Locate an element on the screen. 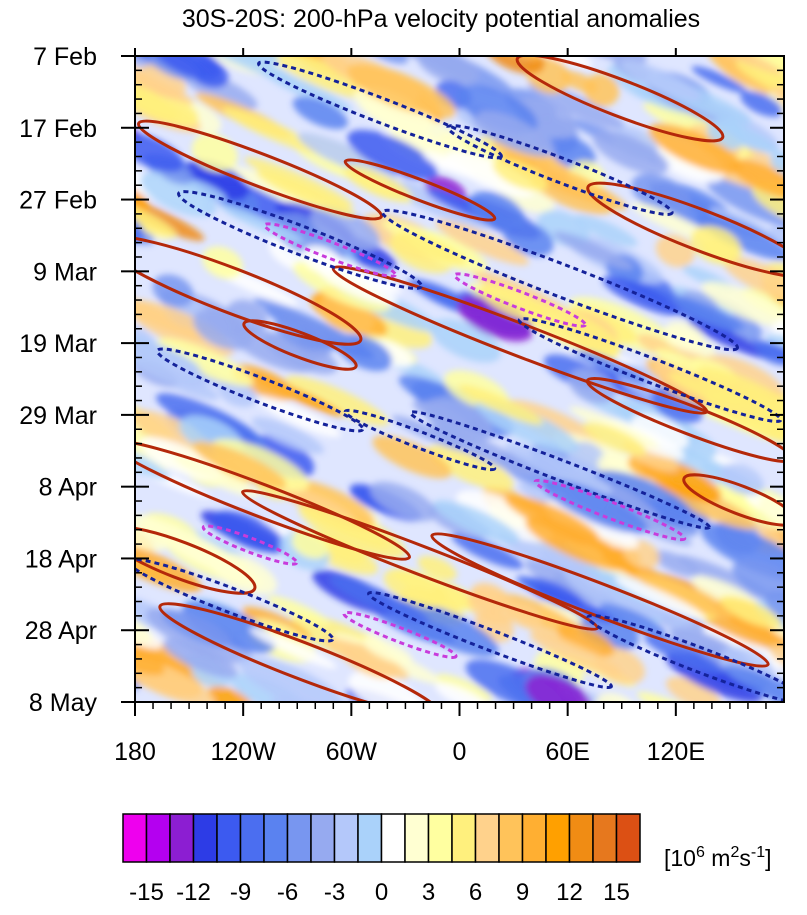  colorbar-tick-label: 15 is located at coordinates (616, 892).